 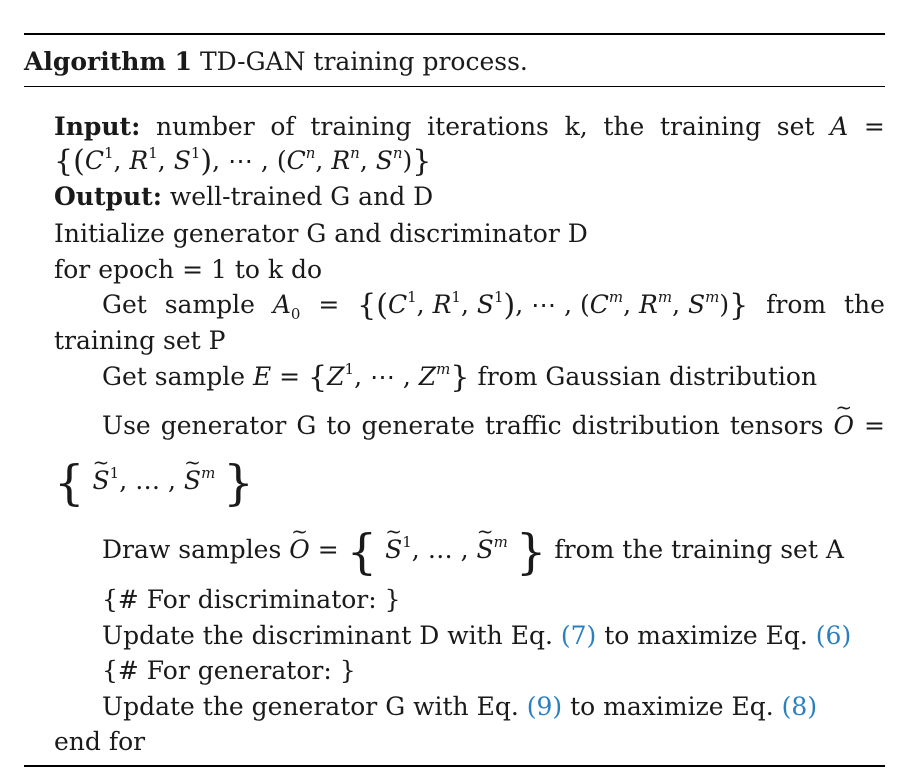 I want to click on text: Draw samples, so click(x=192, y=549).